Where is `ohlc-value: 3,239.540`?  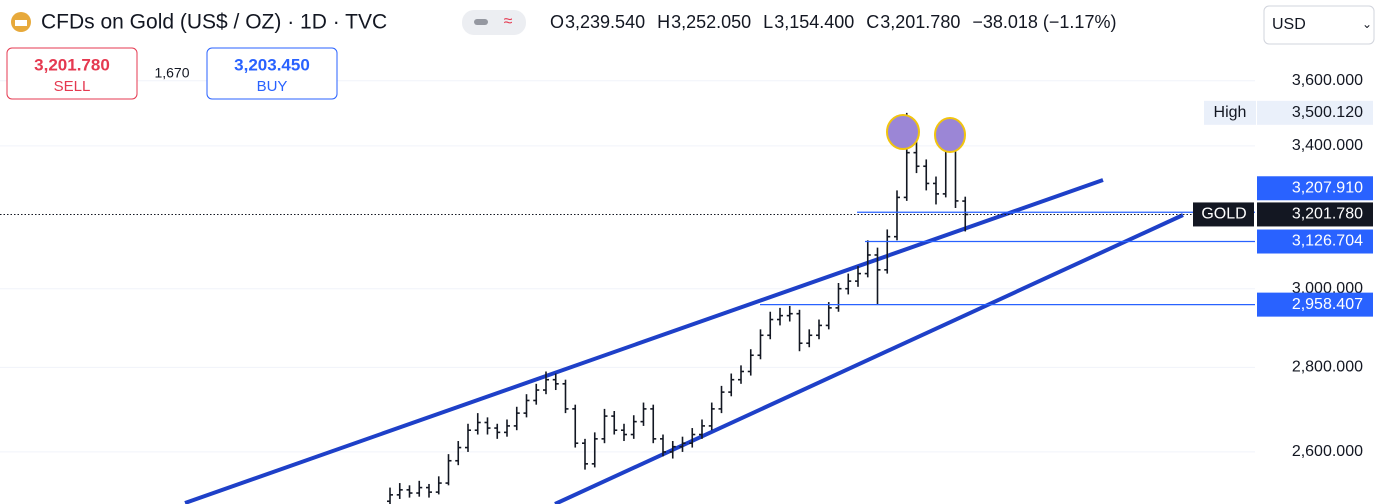 ohlc-value: 3,239.540 is located at coordinates (605, 22).